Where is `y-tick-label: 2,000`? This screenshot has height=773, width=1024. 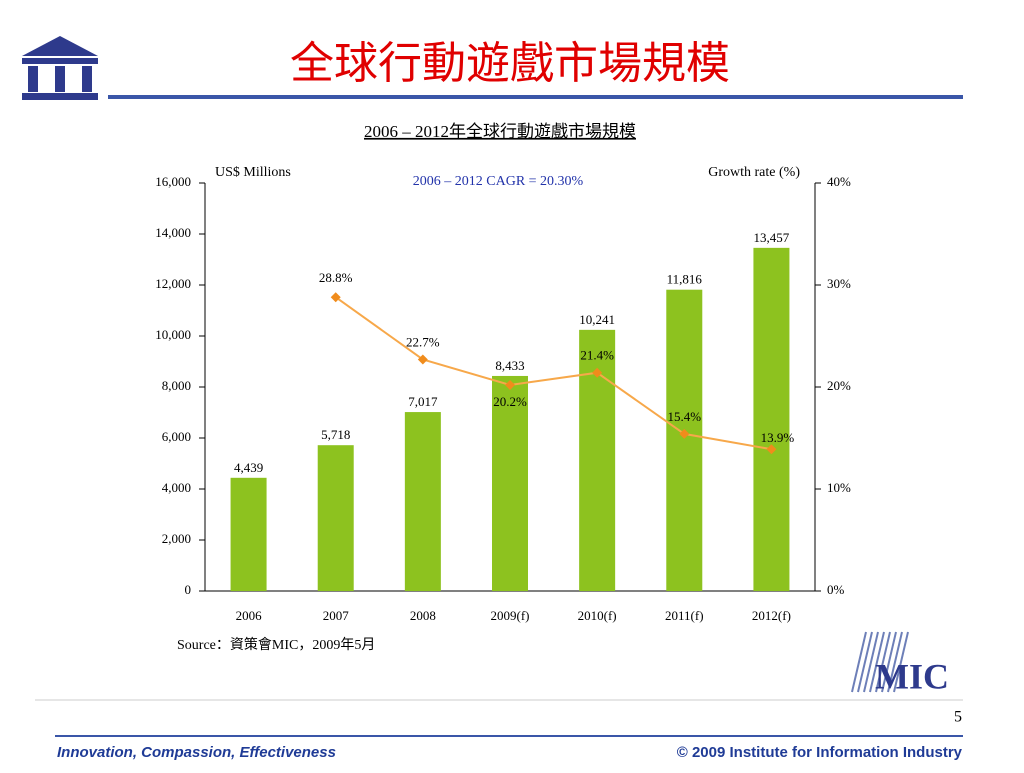
y-tick-label: 2,000 is located at coordinates (176, 538).